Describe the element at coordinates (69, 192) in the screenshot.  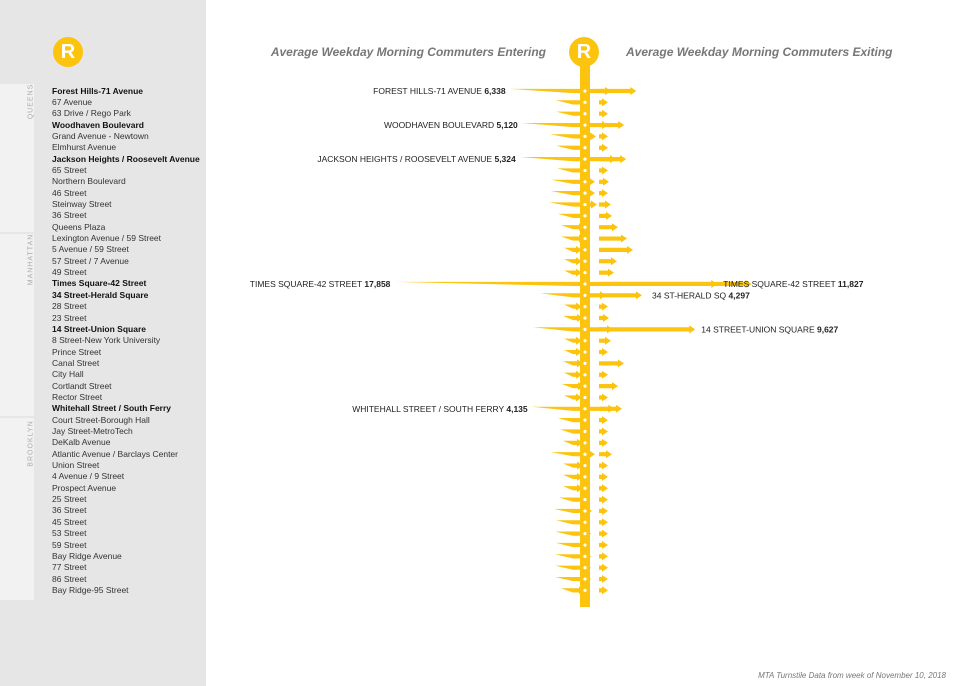
I see `station-name: 46 Street` at that location.